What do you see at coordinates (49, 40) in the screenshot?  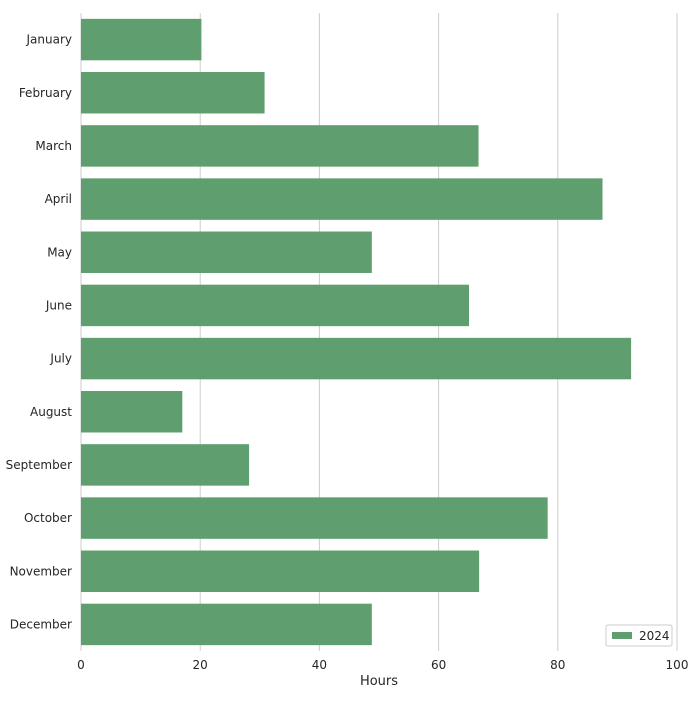 I see `y-tick-label: January` at bounding box center [49, 40].